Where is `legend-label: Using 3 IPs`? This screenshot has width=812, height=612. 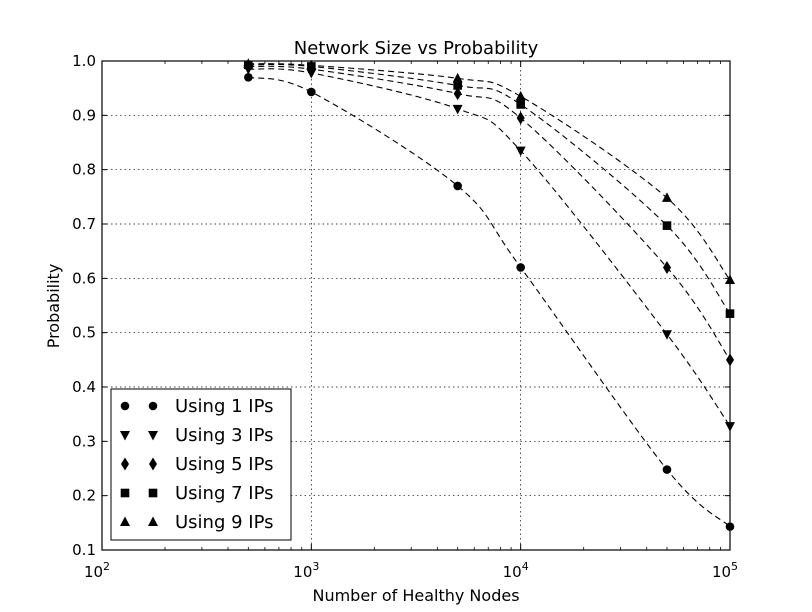 legend-label: Using 3 IPs is located at coordinates (224, 435).